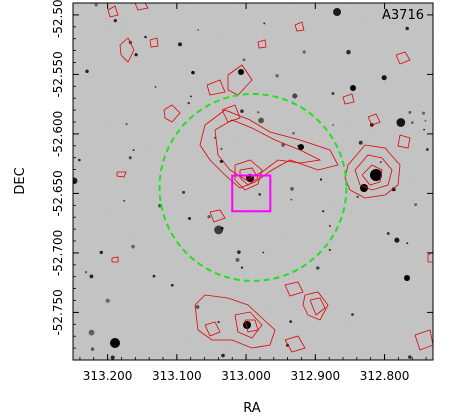 Image resolution: width=450 pixels, height=419 pixels. What do you see at coordinates (385, 376) in the screenshot?
I see `x-tick-label-4: 312.800` at bounding box center [385, 376].